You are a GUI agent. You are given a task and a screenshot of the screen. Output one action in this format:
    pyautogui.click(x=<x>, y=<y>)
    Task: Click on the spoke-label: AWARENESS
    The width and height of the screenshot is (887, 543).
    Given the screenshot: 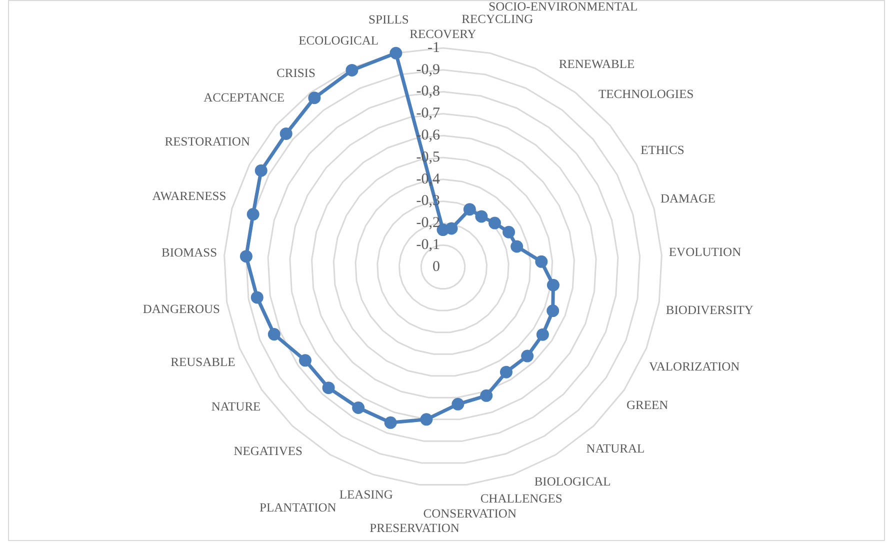 What is the action you would take?
    pyautogui.click(x=189, y=195)
    